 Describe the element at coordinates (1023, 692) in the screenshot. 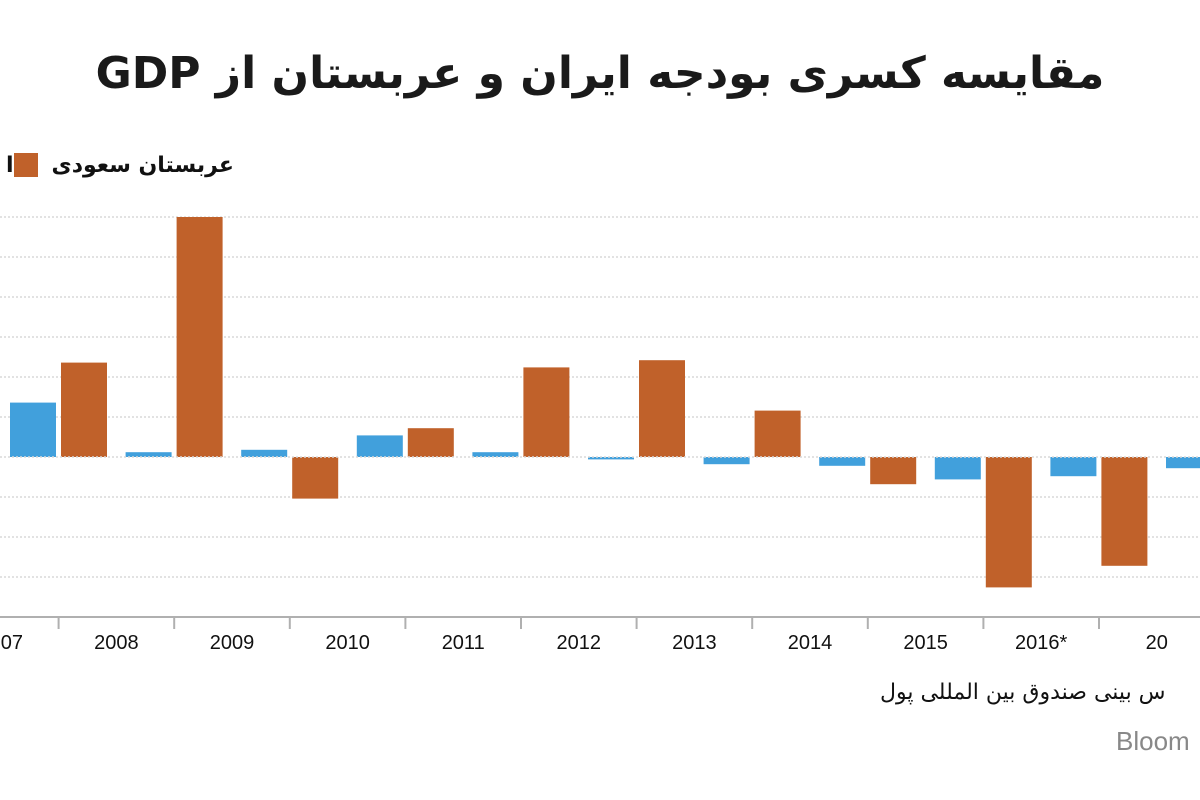

I see `source-note: س بینی صندوق بین المللی پول` at that location.